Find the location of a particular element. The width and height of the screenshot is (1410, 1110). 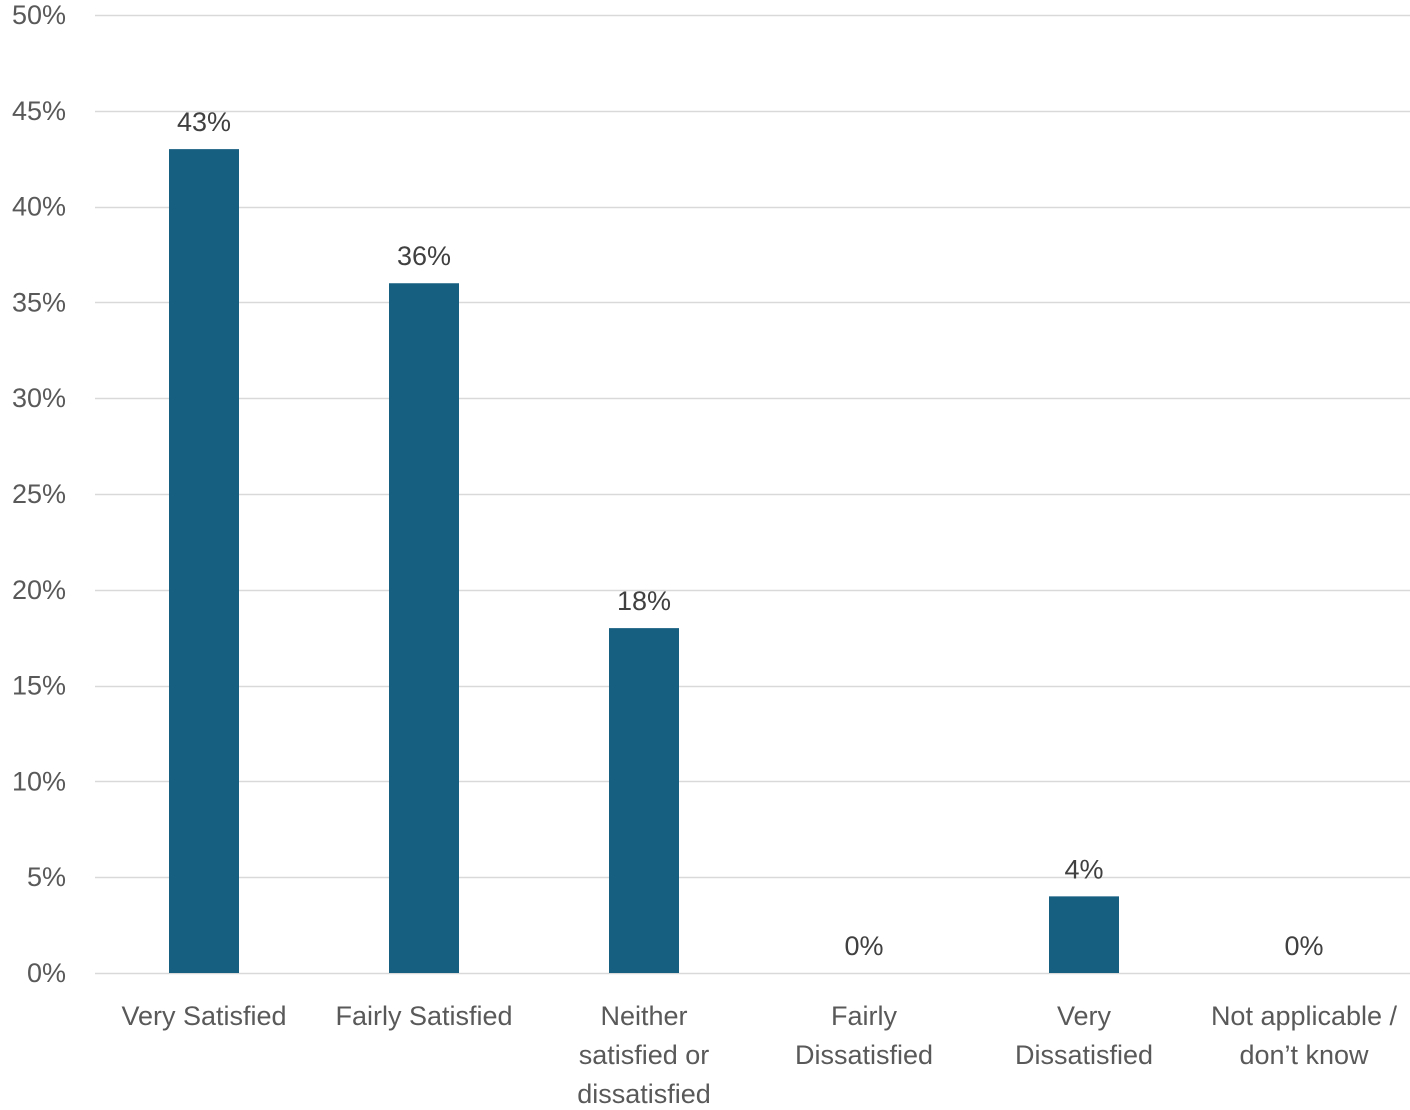

y-tick-label: 25% is located at coordinates (39, 494).